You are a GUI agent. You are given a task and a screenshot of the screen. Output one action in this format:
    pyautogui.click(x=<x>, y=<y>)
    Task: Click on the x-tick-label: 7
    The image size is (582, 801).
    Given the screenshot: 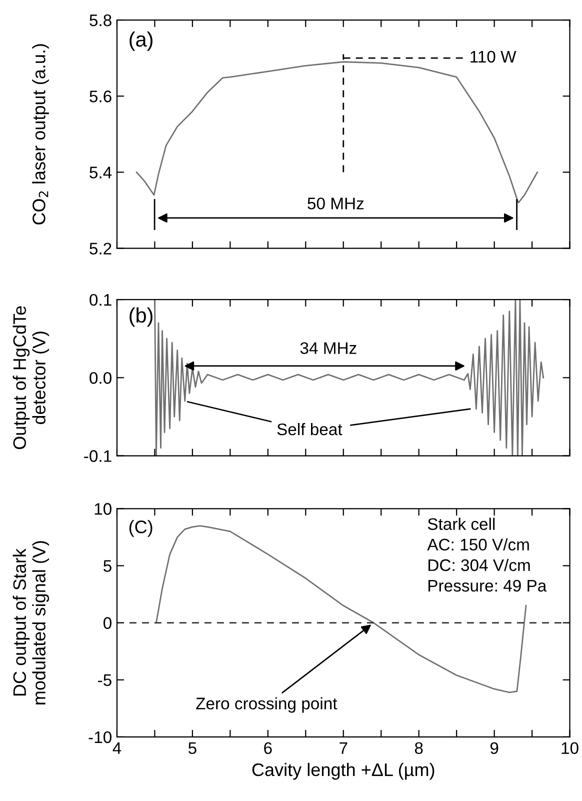 What is the action you would take?
    pyautogui.click(x=344, y=748)
    